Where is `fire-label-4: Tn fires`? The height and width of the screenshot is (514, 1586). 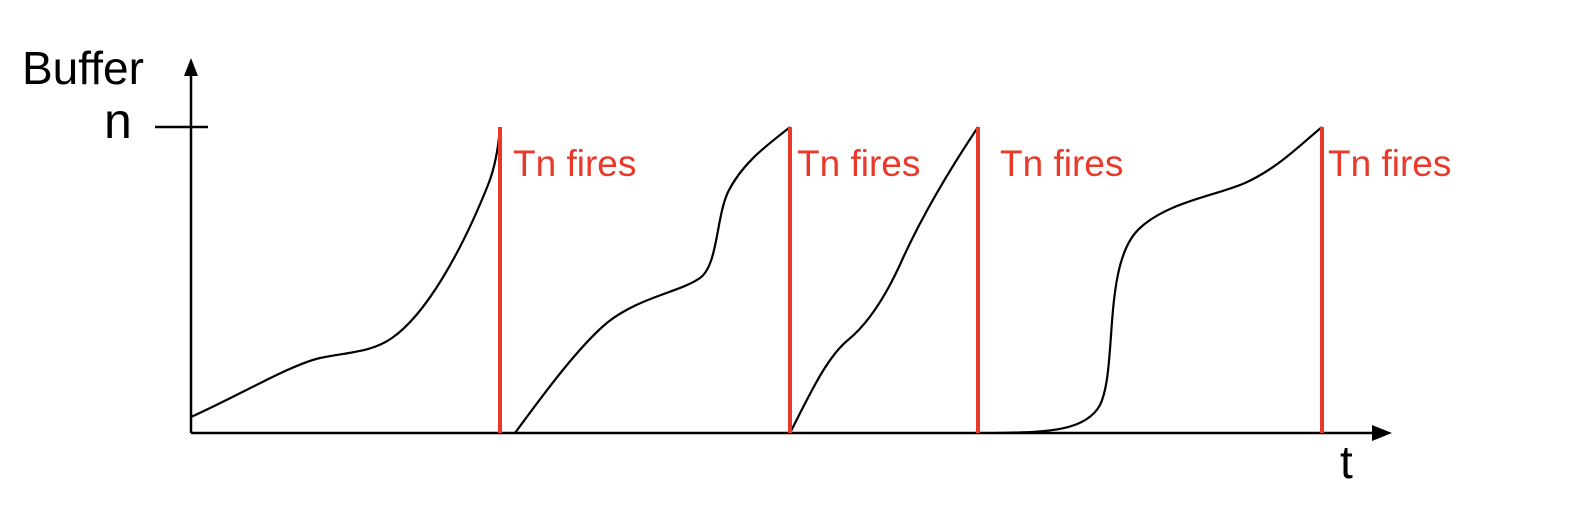
fire-label-4: Tn fires is located at coordinates (1389, 163).